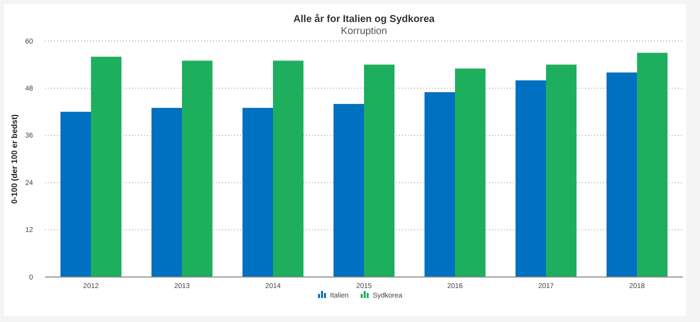 This screenshot has width=700, height=322. What do you see at coordinates (364, 19) in the screenshot?
I see `chart-title: Alle år for Italien og Sydkorea` at bounding box center [364, 19].